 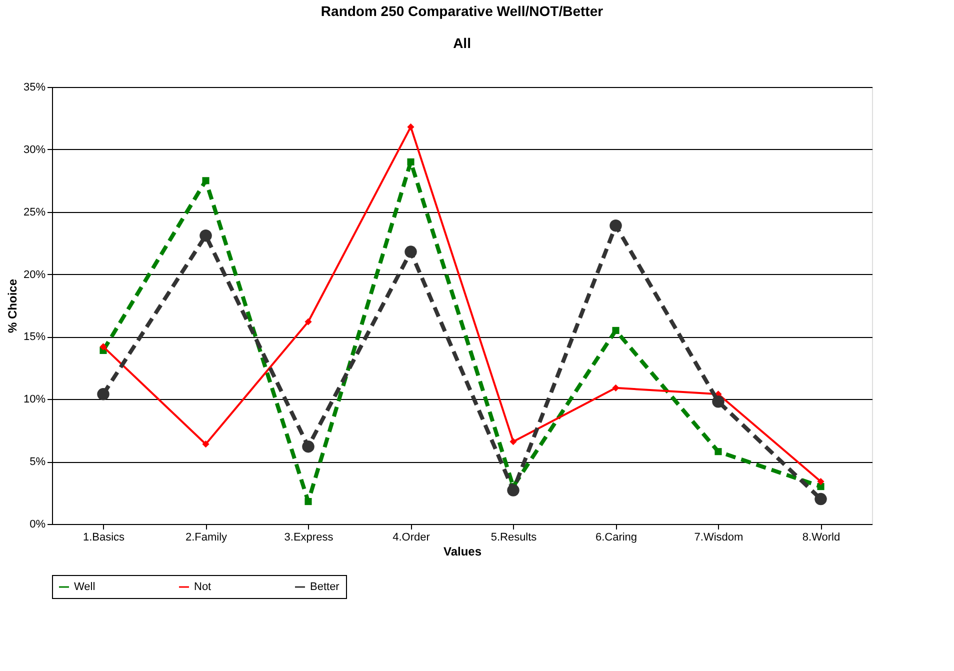 What do you see at coordinates (12, 306) in the screenshot?
I see `y-axis-title: % Choice` at bounding box center [12, 306].